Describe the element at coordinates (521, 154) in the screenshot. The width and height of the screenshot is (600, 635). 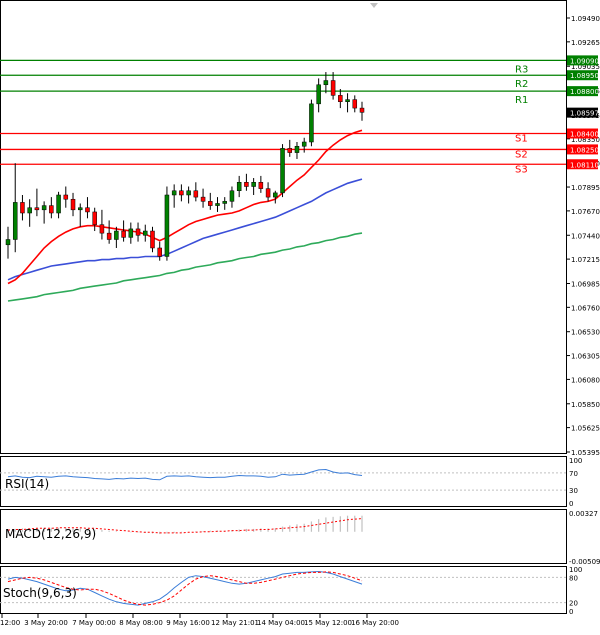
I see `level-name-s2: S2` at that location.